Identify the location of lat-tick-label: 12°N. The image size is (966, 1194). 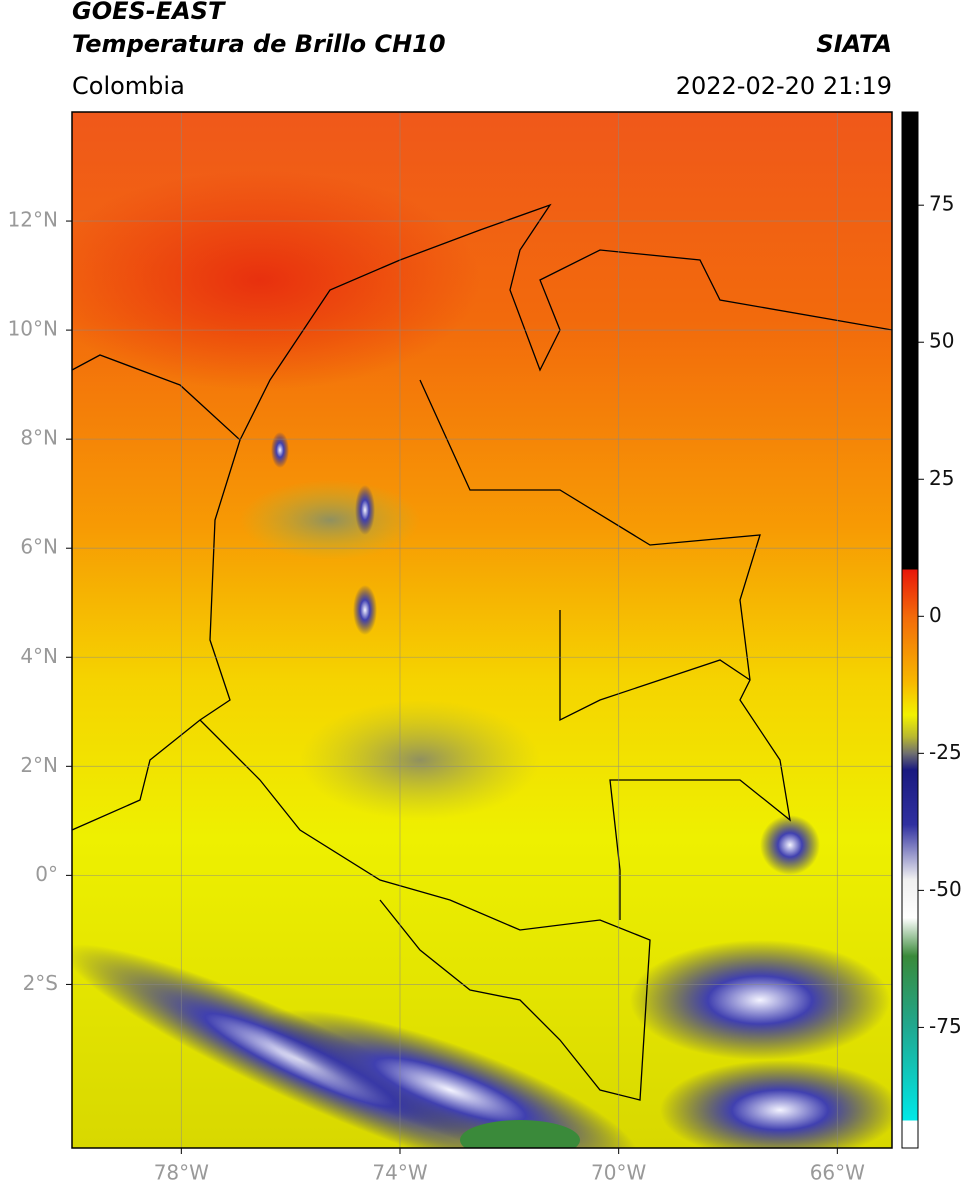
(33, 220).